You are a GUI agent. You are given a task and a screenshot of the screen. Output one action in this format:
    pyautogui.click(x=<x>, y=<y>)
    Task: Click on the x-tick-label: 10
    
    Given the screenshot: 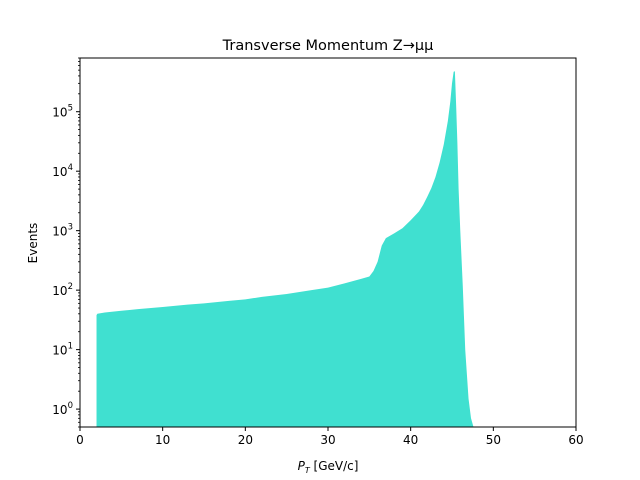 What is the action you would take?
    pyautogui.click(x=162, y=440)
    